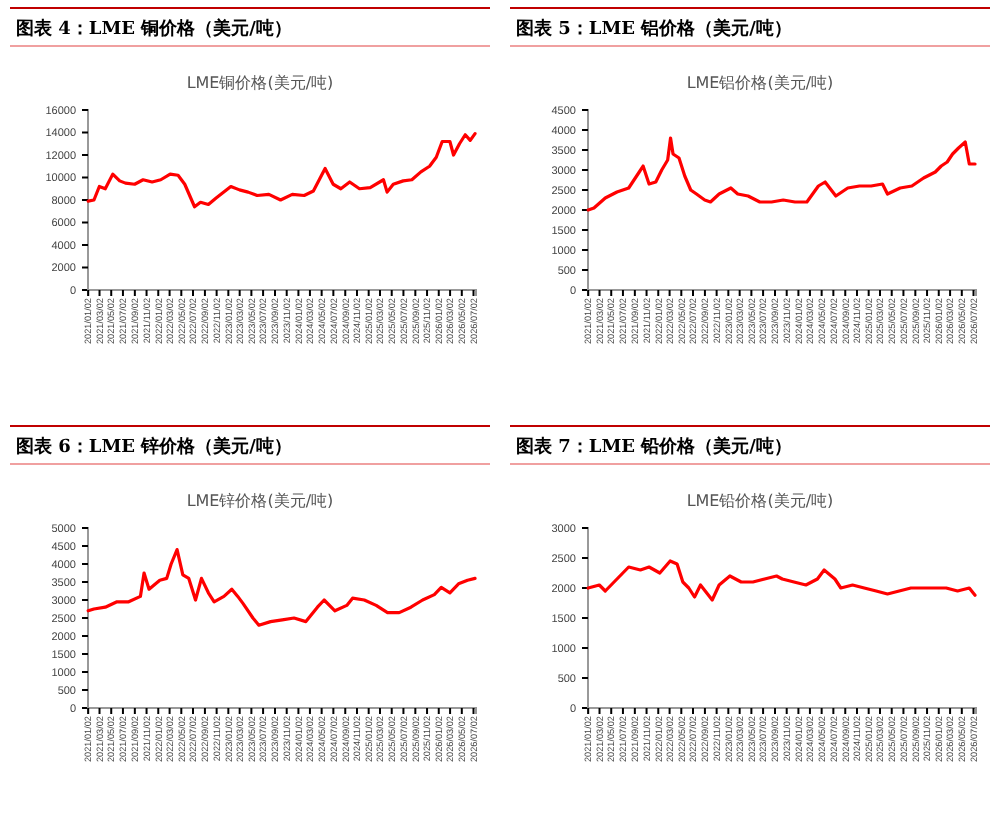 This screenshot has width=1000, height=838. What do you see at coordinates (760, 83) in the screenshot?
I see `chart-subtitle: LME铝价格(美元/吨)` at bounding box center [760, 83].